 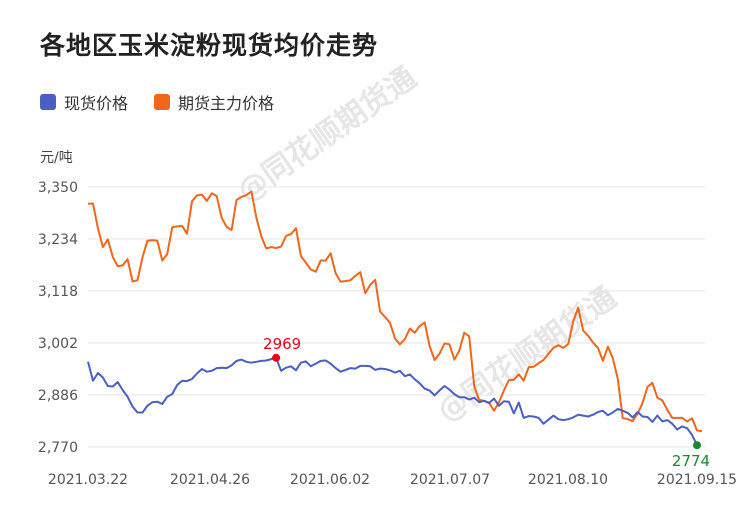 I want to click on legend-item-spot: 现货价格, so click(x=84, y=102).